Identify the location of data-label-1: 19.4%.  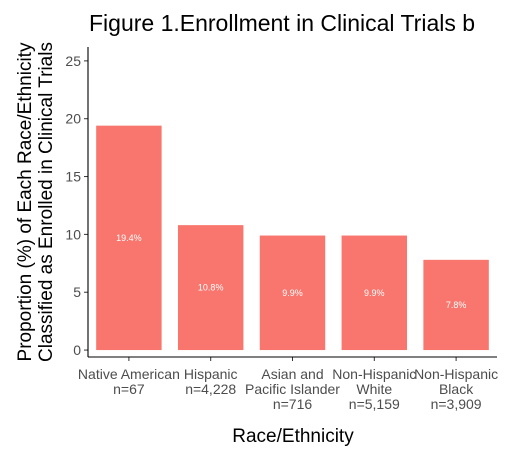
(129, 238).